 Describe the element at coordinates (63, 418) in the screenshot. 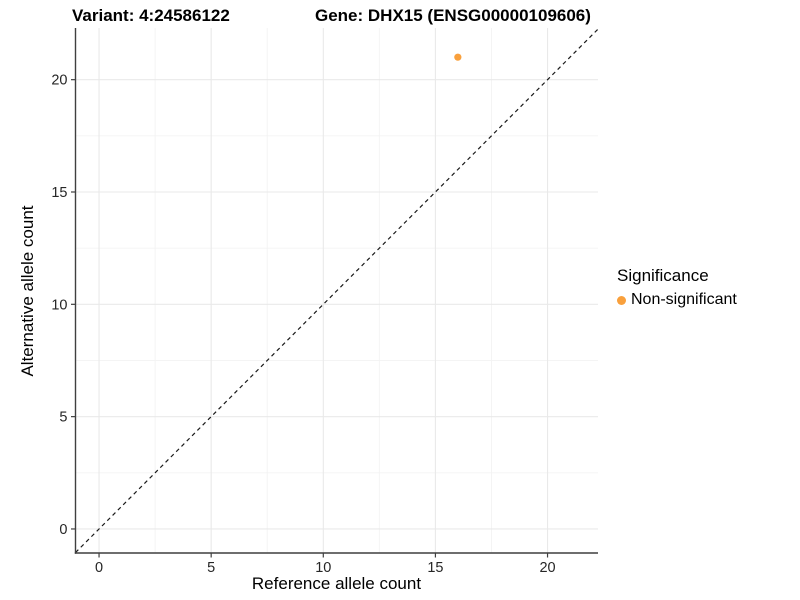

I see `y-tick-label: 5` at that location.